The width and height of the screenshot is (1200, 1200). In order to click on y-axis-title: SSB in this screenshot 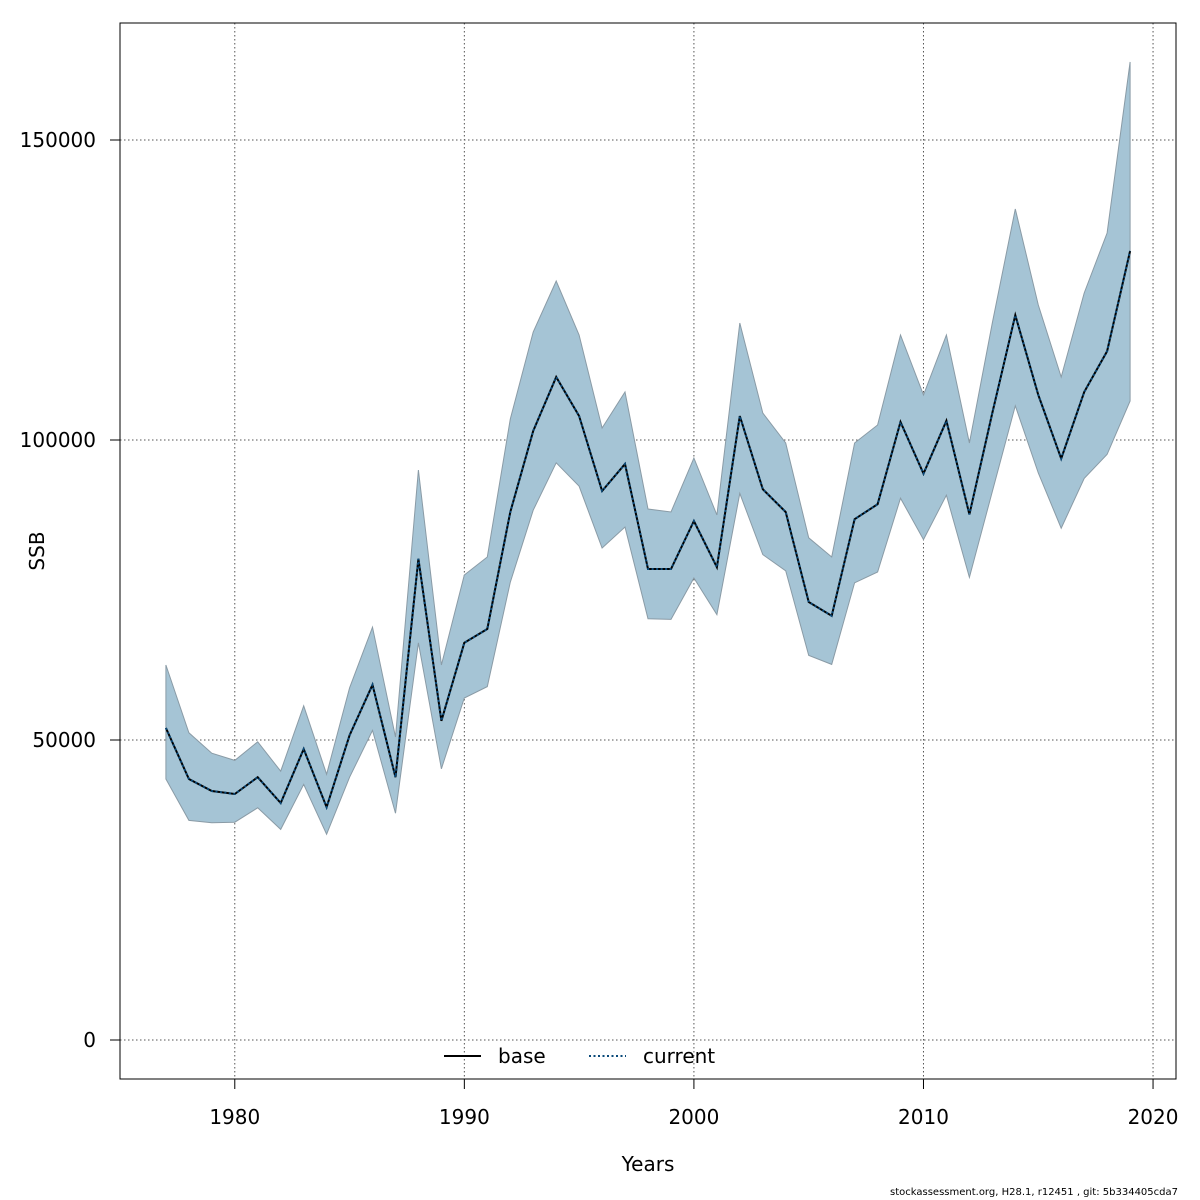, I will do `click(37, 550)`.